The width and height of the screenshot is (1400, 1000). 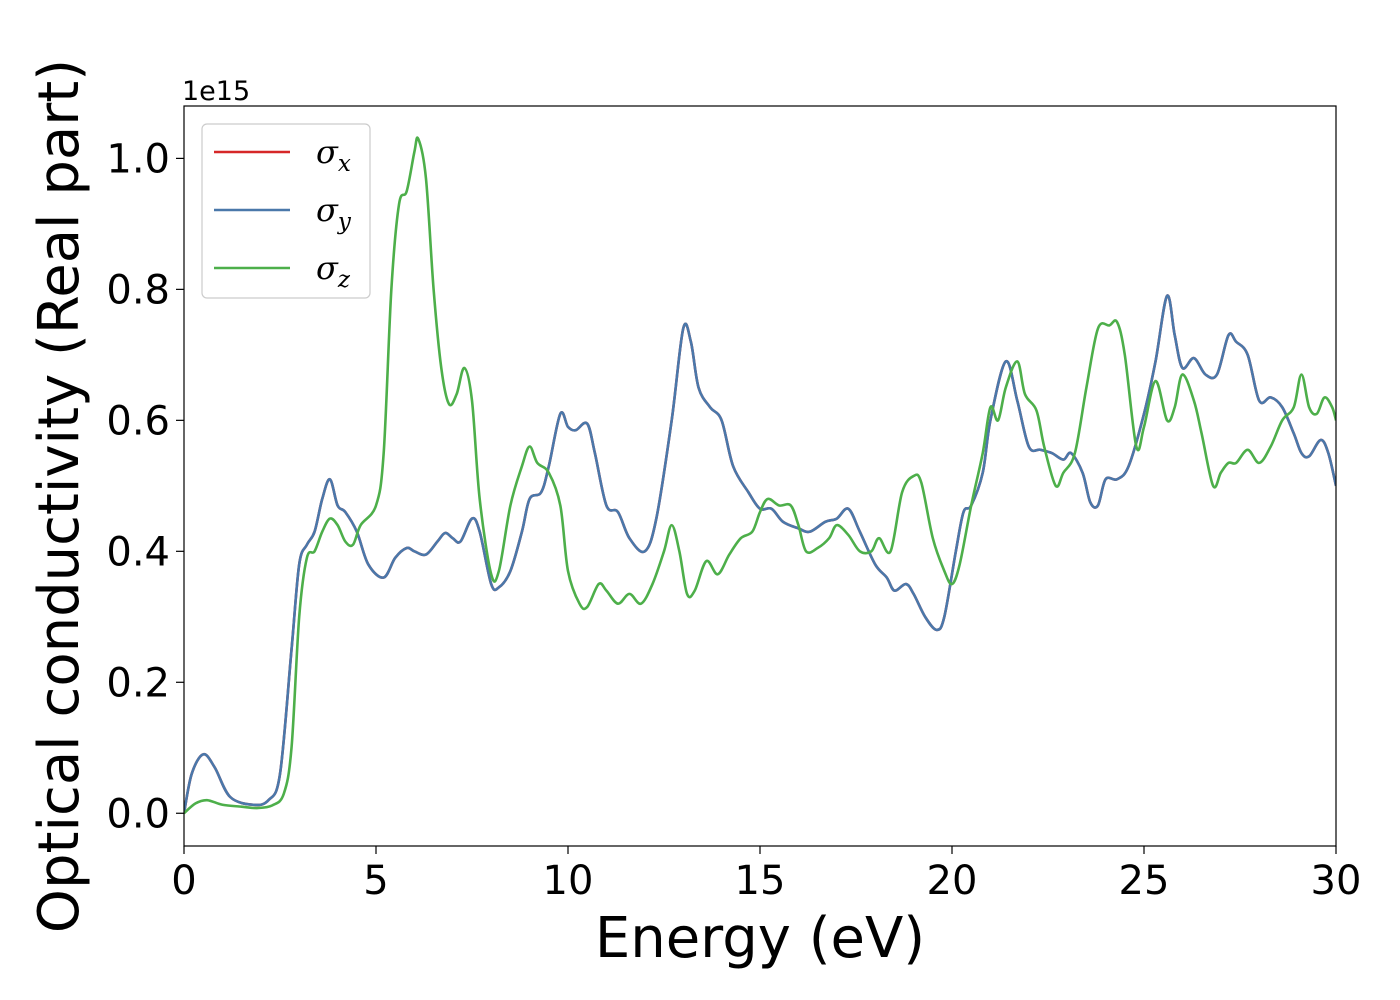 I want to click on x-axis-title: Energy (eV), so click(x=760, y=938).